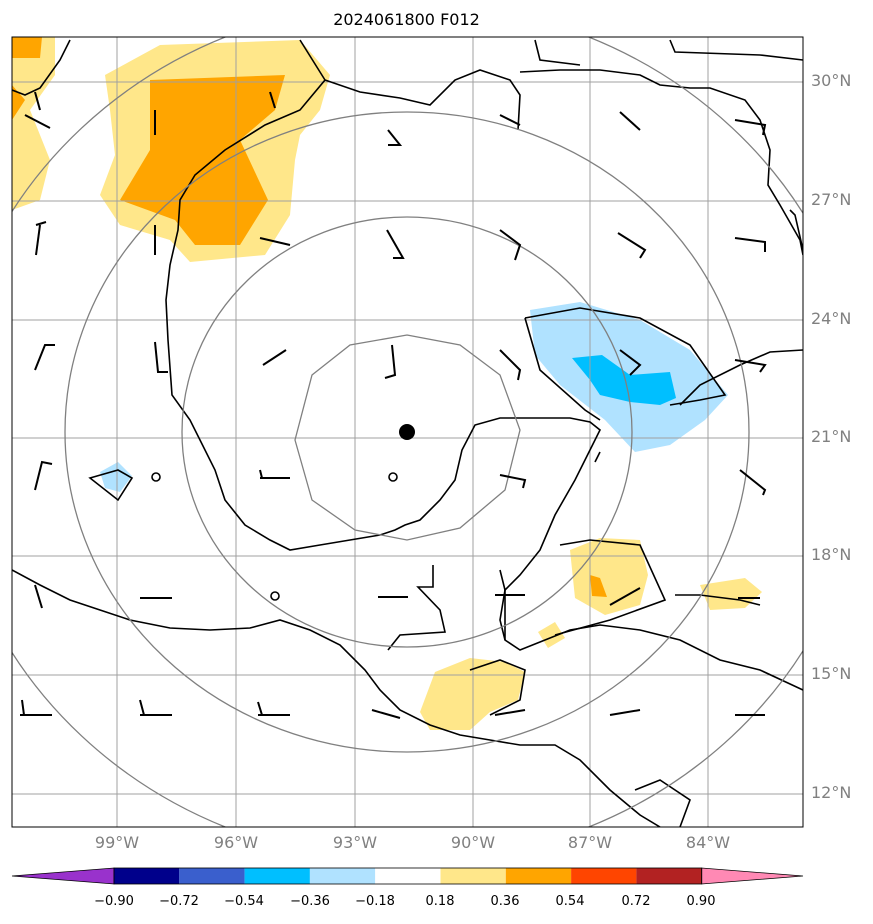 The width and height of the screenshot is (873, 924). I want to click on lat-label-24n: 24°N, so click(831, 318).